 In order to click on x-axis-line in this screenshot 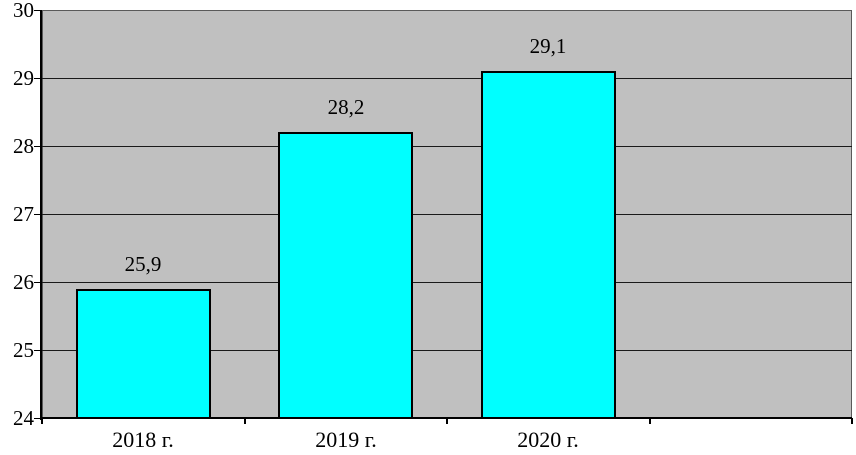, I will do `click(446, 418)`.